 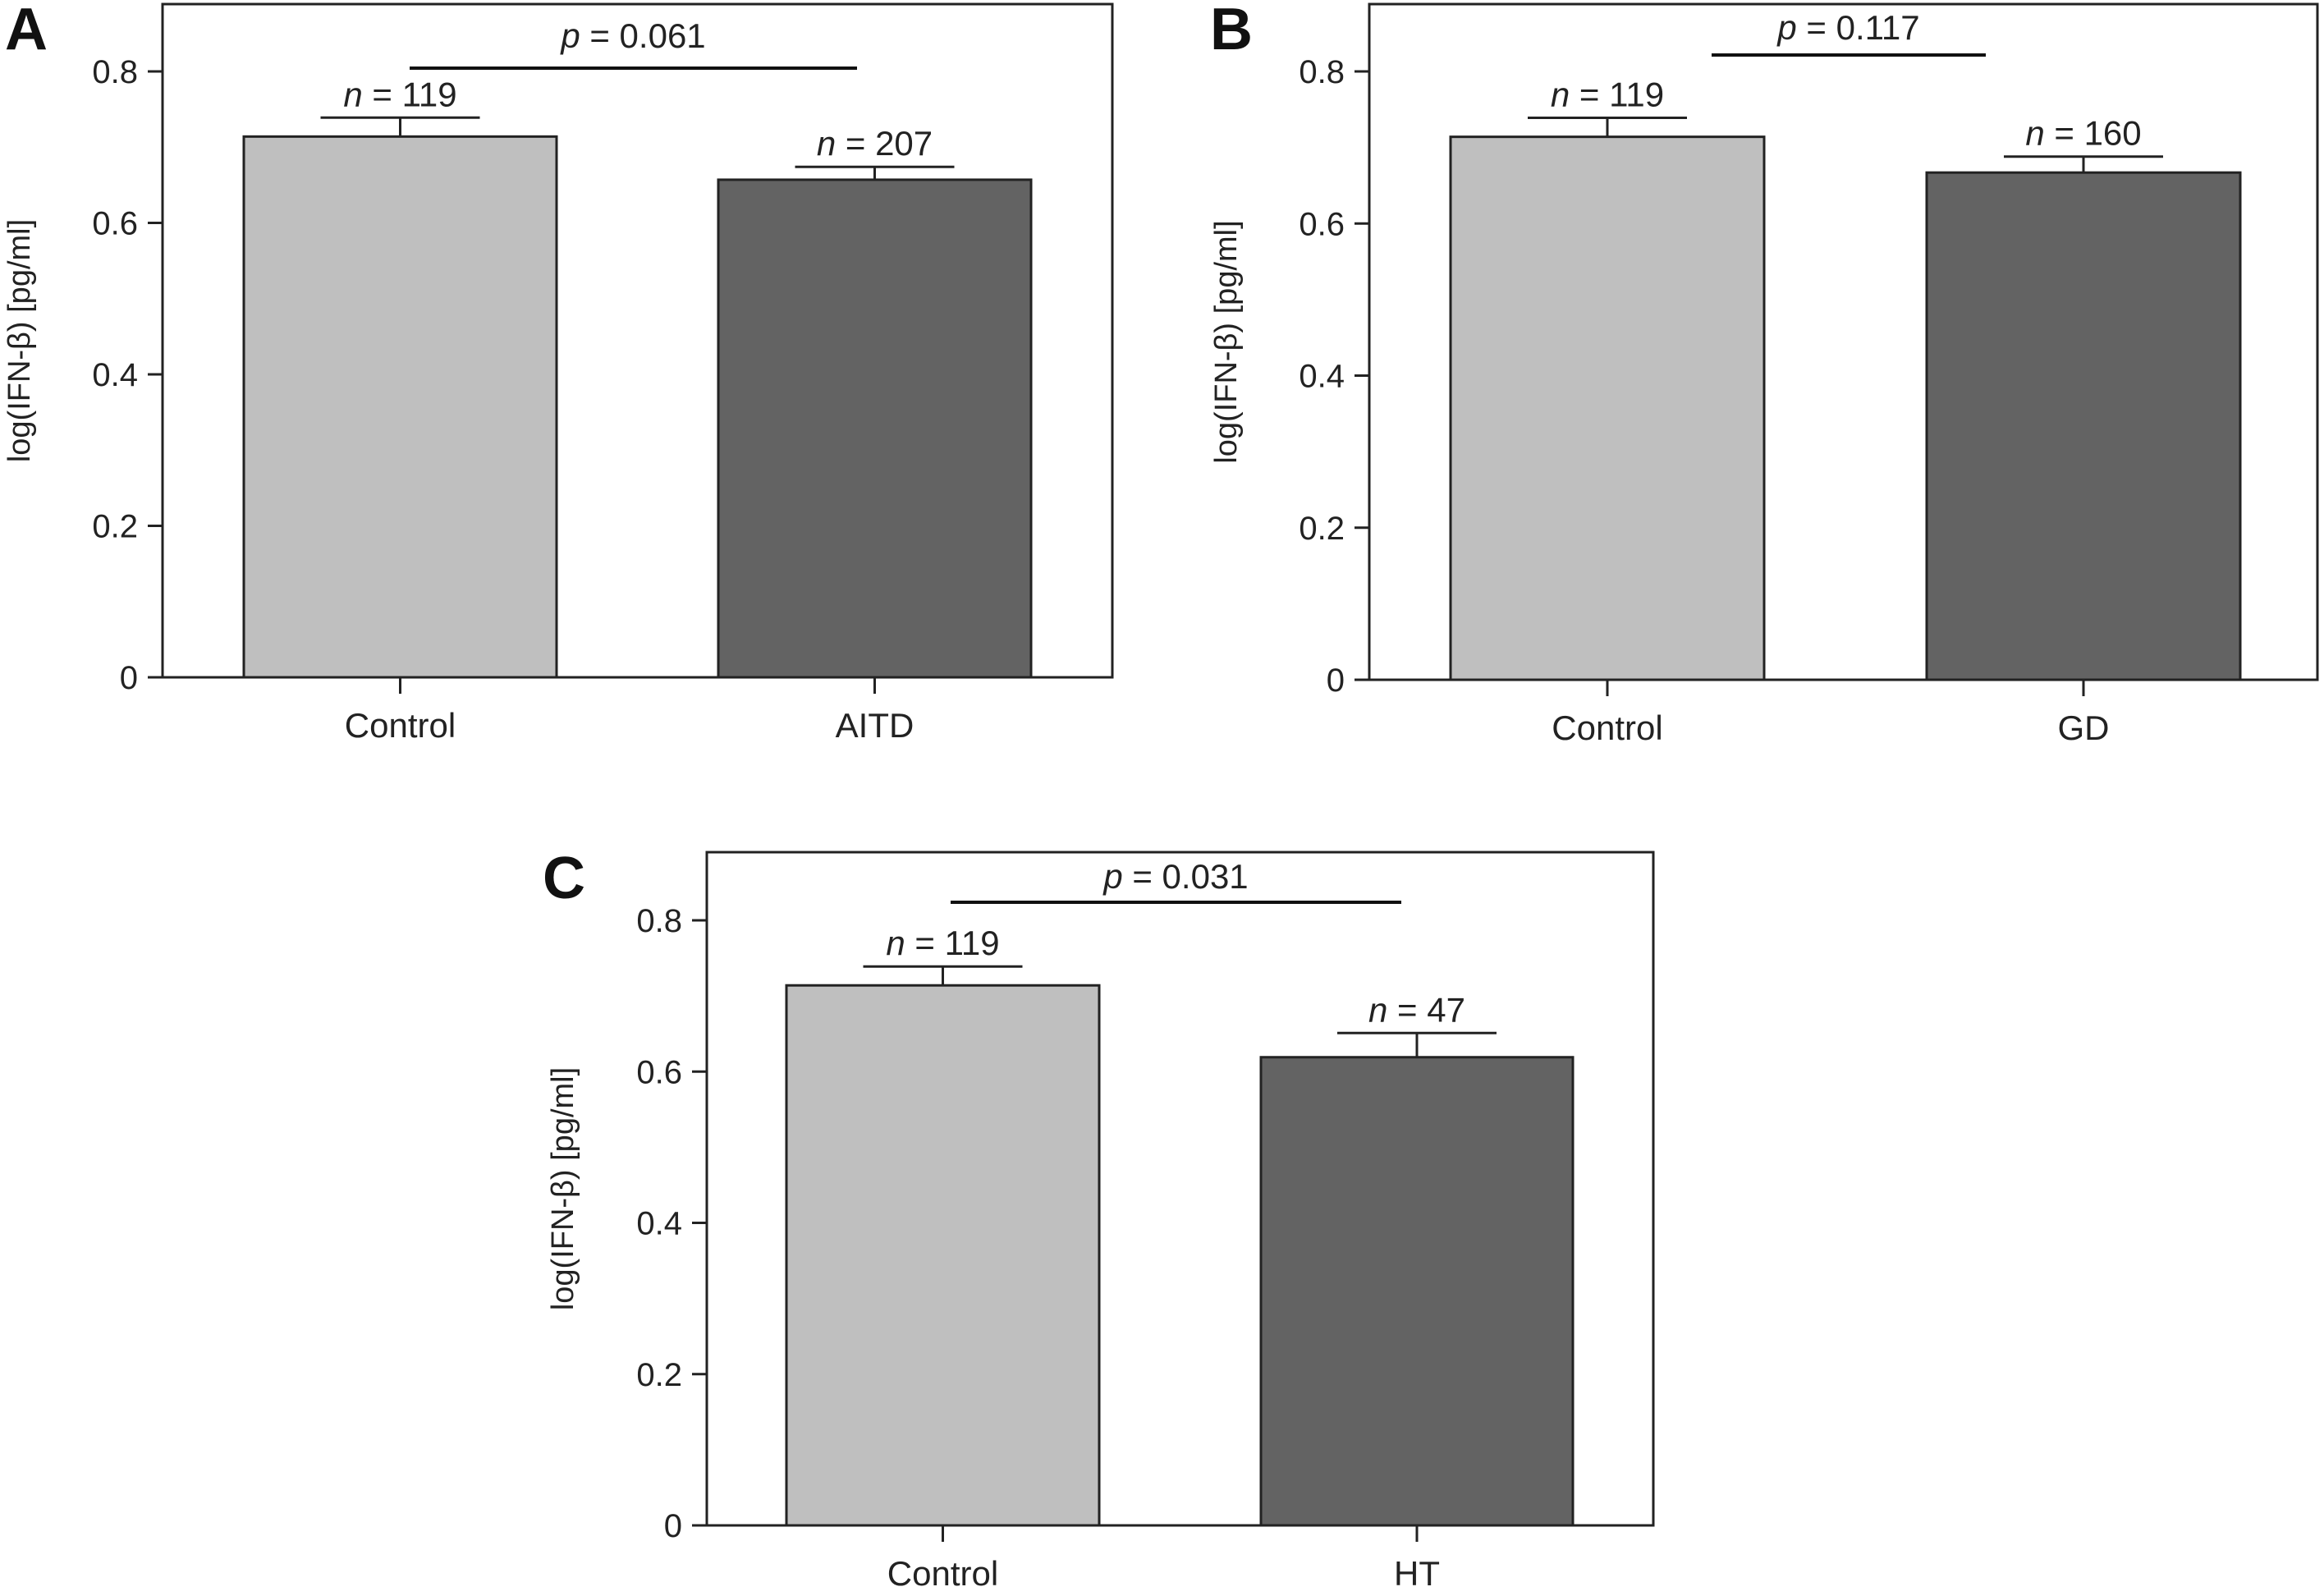 I want to click on panel-c-ytick-label: 0.8, so click(x=659, y=921).